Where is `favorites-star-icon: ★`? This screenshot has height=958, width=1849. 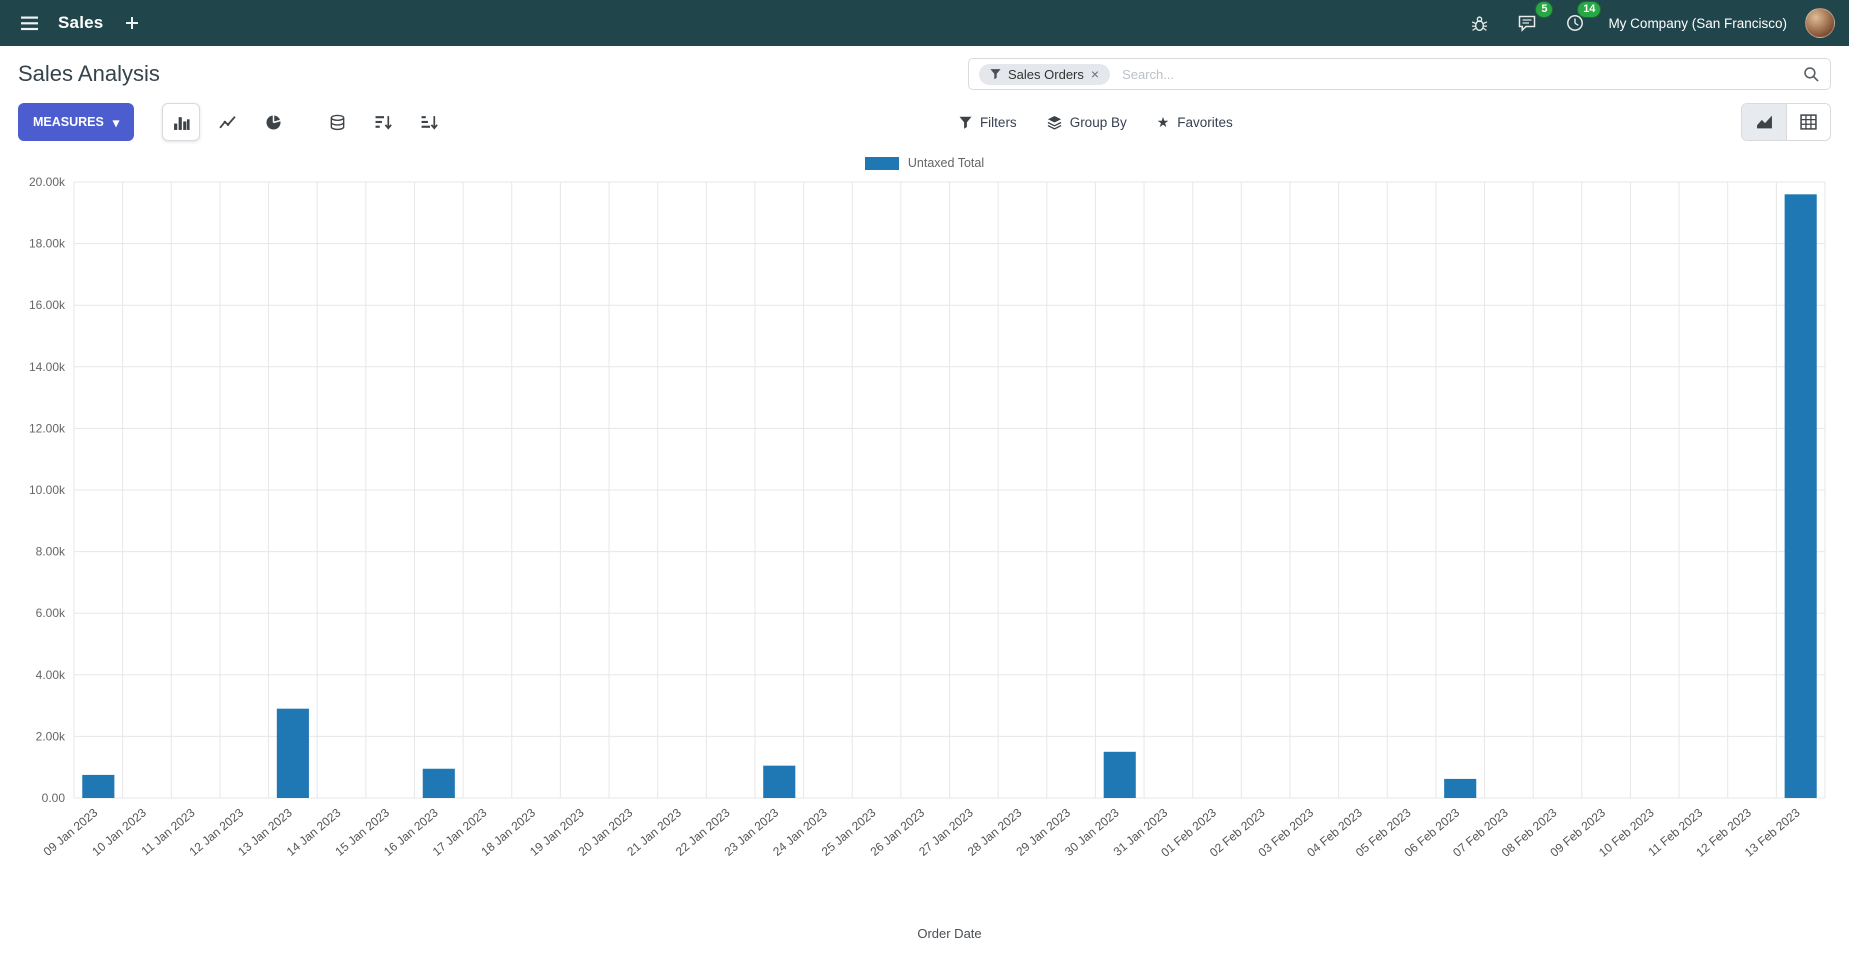
favorites-star-icon: ★ is located at coordinates (1163, 122).